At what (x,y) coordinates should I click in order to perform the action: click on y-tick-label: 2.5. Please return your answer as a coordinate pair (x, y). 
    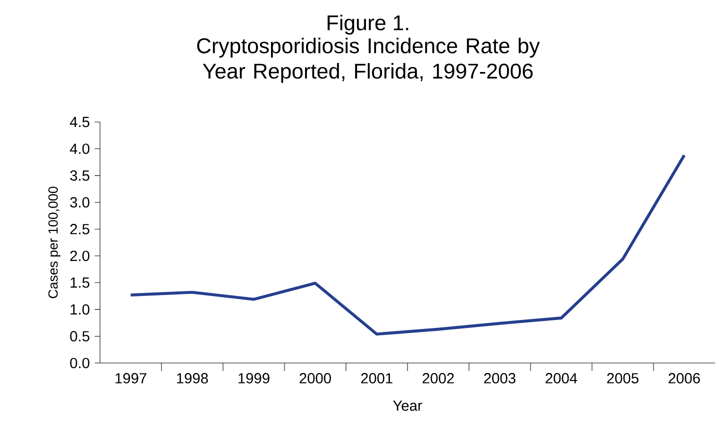
    Looking at the image, I should click on (80, 229).